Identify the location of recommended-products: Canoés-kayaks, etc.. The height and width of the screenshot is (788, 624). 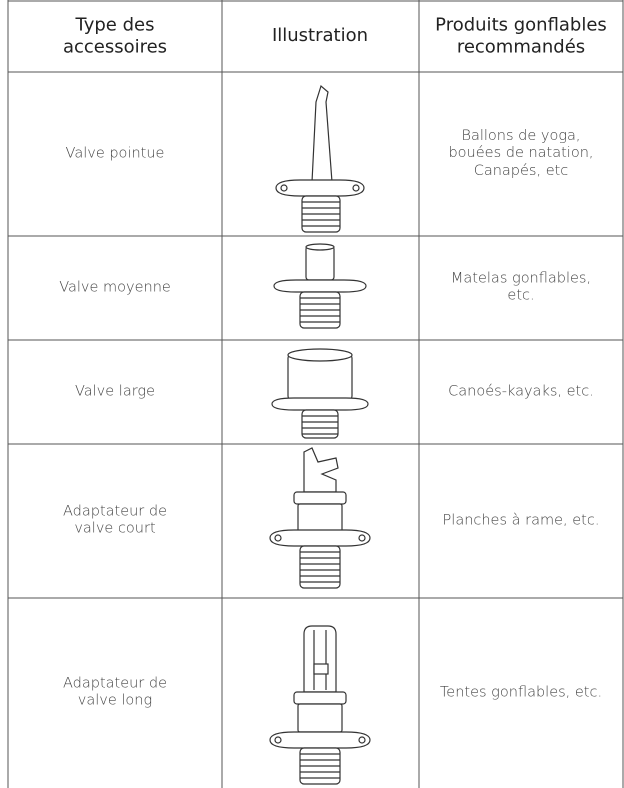
(521, 391).